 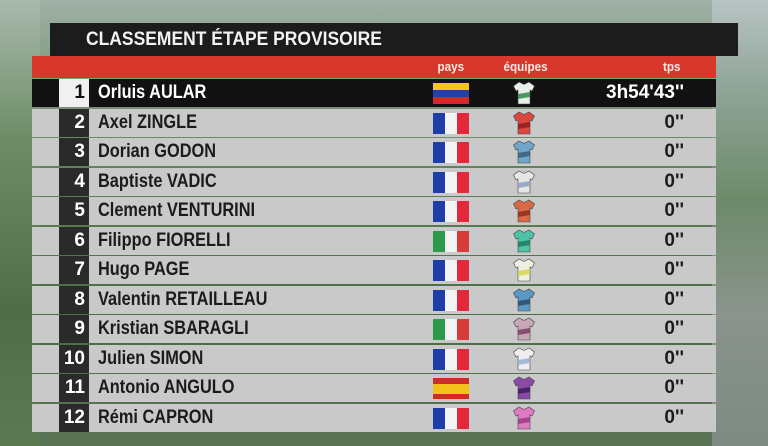 I want to click on table-row: 1 Orluis AULAR 3h54'43'', so click(x=374, y=93).